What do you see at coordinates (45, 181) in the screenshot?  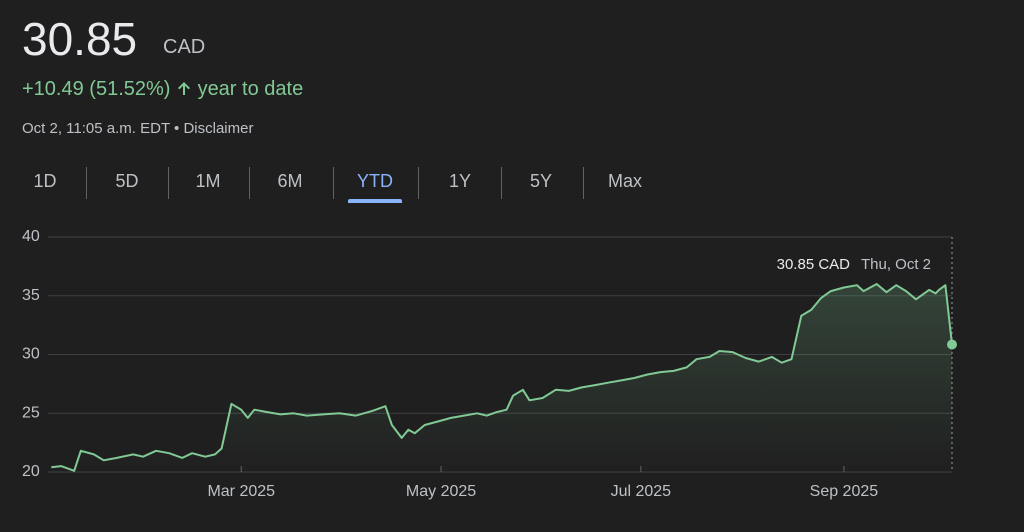 I see `tab: 1D` at bounding box center [45, 181].